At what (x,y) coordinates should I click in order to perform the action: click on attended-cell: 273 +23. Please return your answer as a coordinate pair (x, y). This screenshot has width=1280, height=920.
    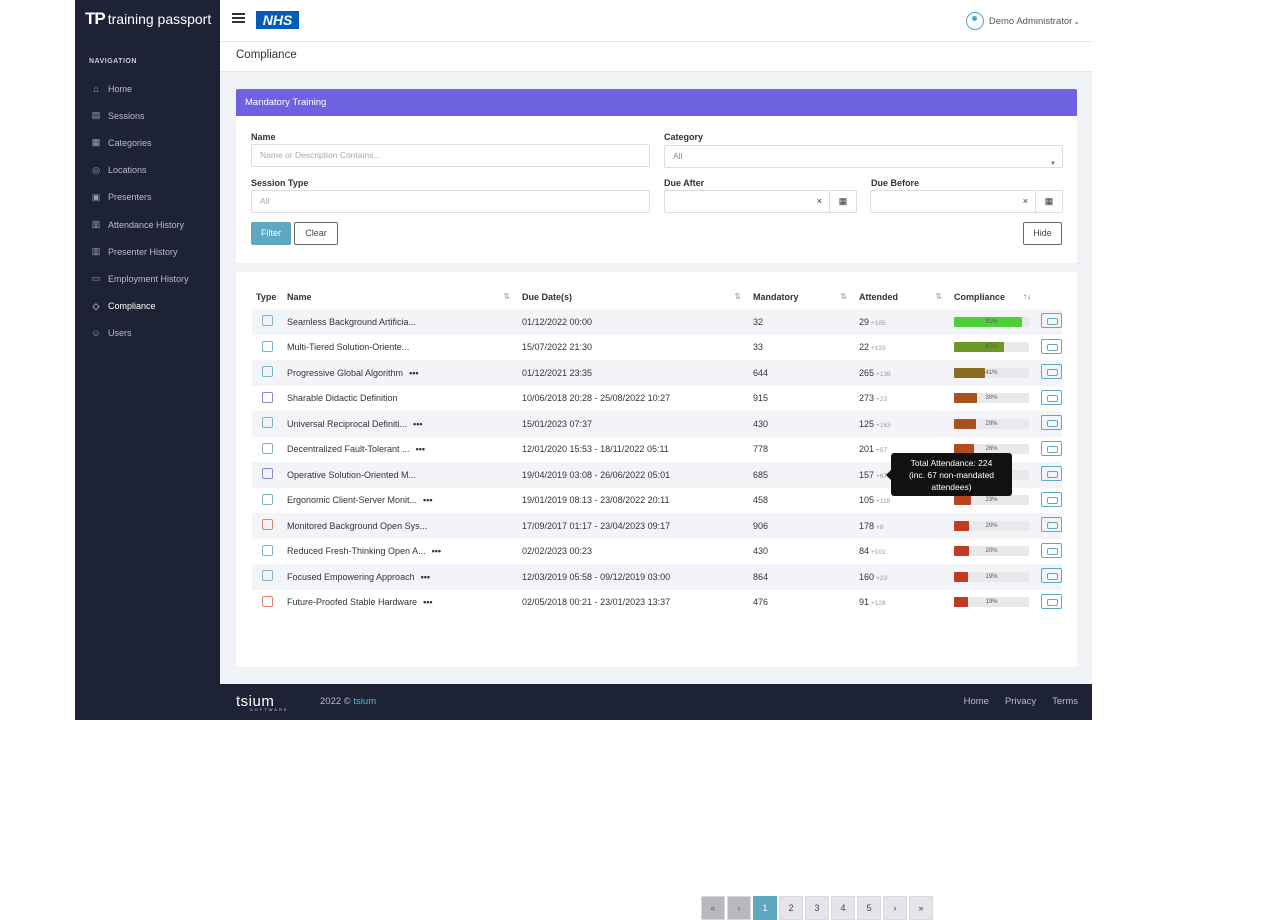
    Looking at the image, I should click on (902, 399).